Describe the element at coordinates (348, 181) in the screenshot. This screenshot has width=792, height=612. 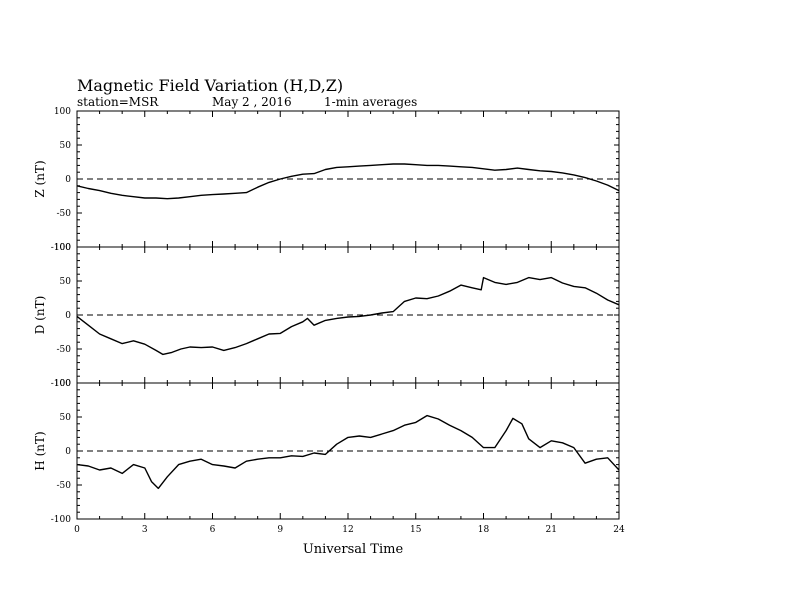
I see `series-line-z` at that location.